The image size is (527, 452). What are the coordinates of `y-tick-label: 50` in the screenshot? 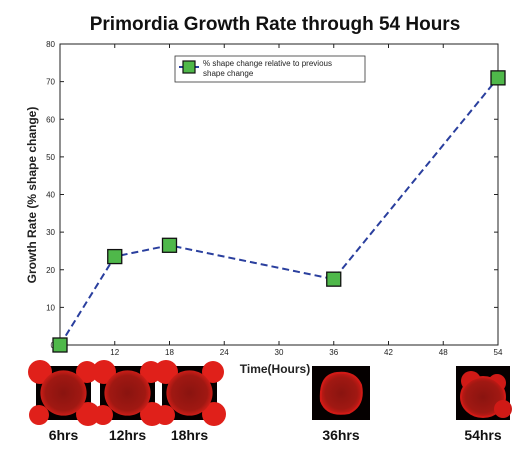 It's located at (50, 157).